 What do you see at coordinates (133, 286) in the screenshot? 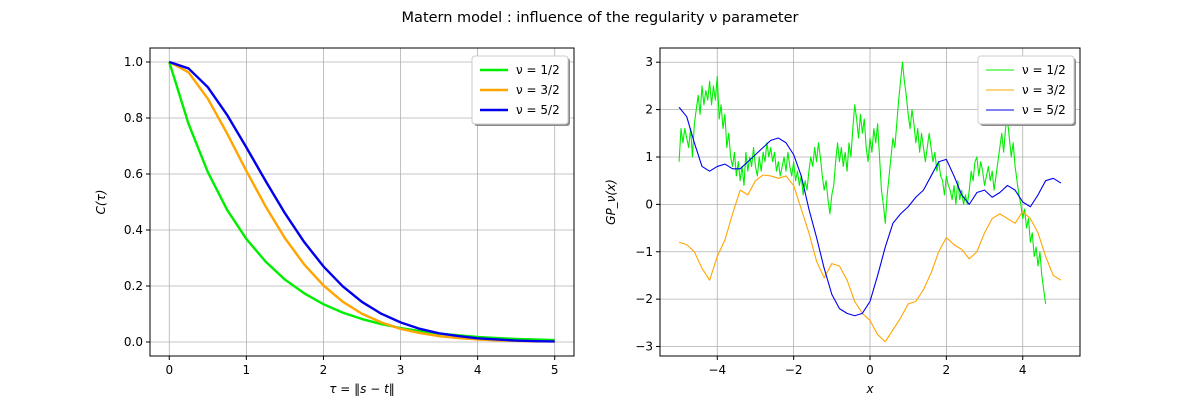
I see `y-tick-label: 0.2` at bounding box center [133, 286].